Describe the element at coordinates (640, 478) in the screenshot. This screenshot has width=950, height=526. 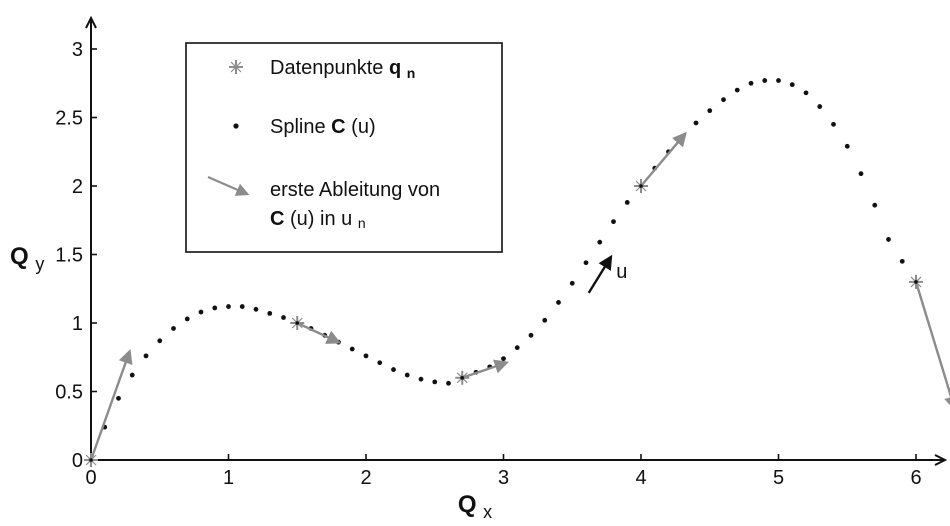
I see `x-tick-label: 4` at that location.